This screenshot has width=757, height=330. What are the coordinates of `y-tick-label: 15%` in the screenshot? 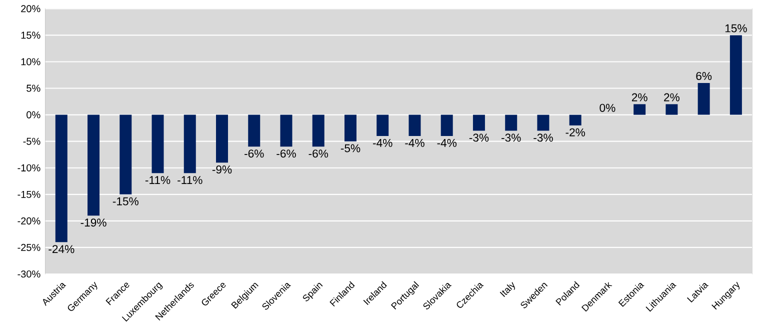 It's located at (30, 35).